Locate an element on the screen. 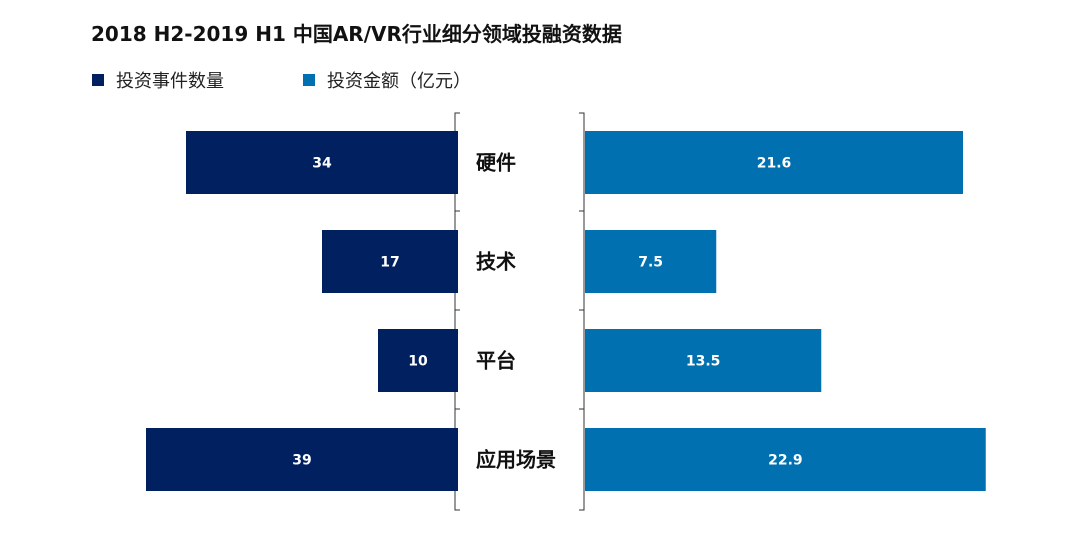  bar-label-event-count: 34 is located at coordinates (322, 164).